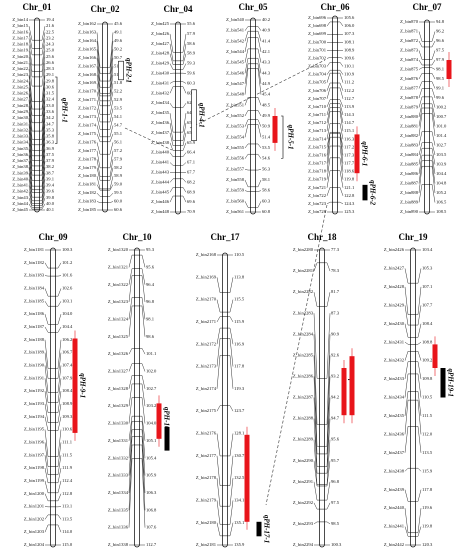  Describe the element at coordinates (87, 192) in the screenshot. I see `marker-name: Z_bin182` at that location.